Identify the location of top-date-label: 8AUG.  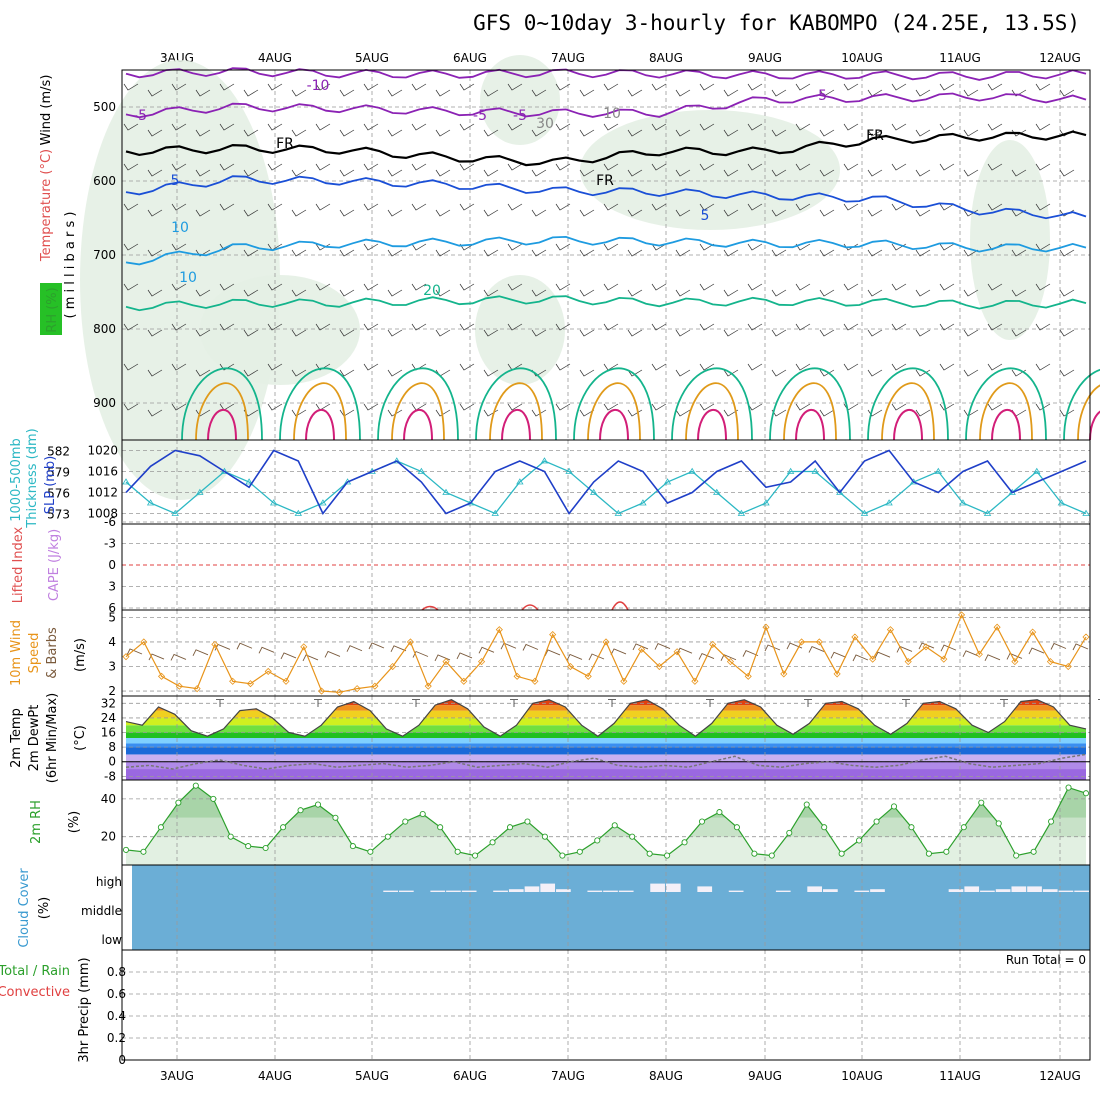
(666, 58).